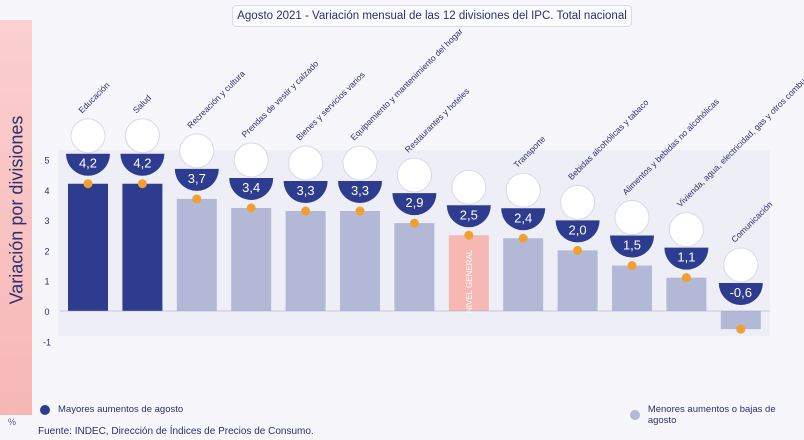 The height and width of the screenshot is (440, 804). Describe the element at coordinates (711, 415) in the screenshot. I see `legend-label-low: Menores aumentos o bajas de agosto` at that location.